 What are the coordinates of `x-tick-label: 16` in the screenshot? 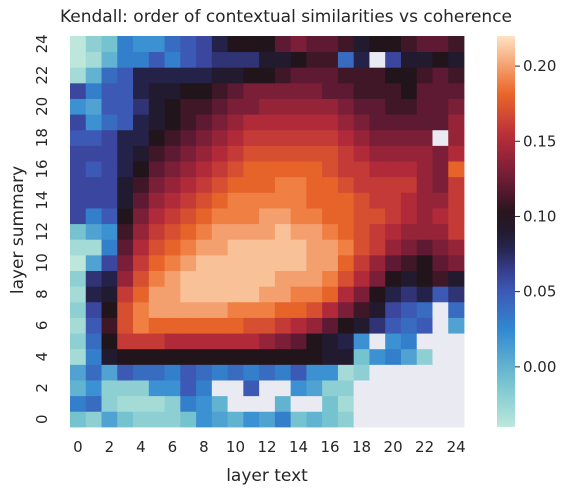 It's located at (329, 447).